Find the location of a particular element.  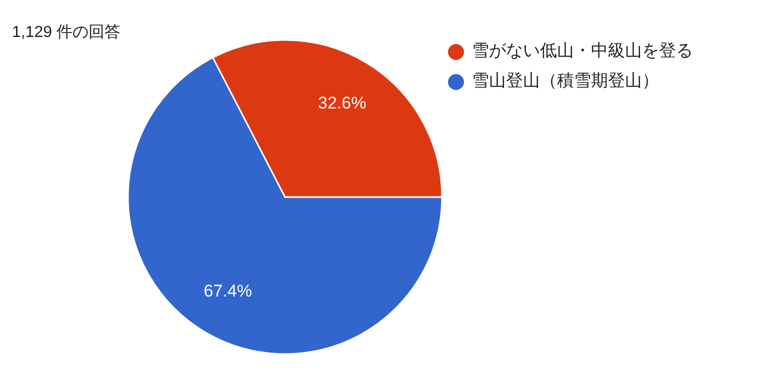

legend-label: 雪がない低山・中級山を登る is located at coordinates (582, 50).